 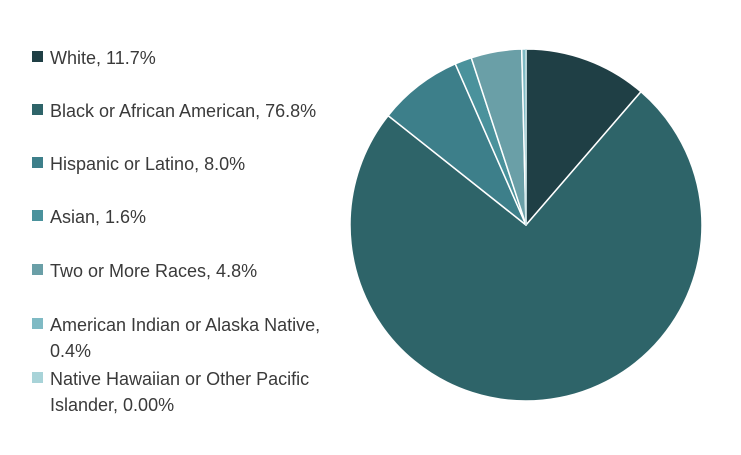 What do you see at coordinates (192, 58) in the screenshot?
I see `legend-item-white: White, 11.7%` at bounding box center [192, 58].